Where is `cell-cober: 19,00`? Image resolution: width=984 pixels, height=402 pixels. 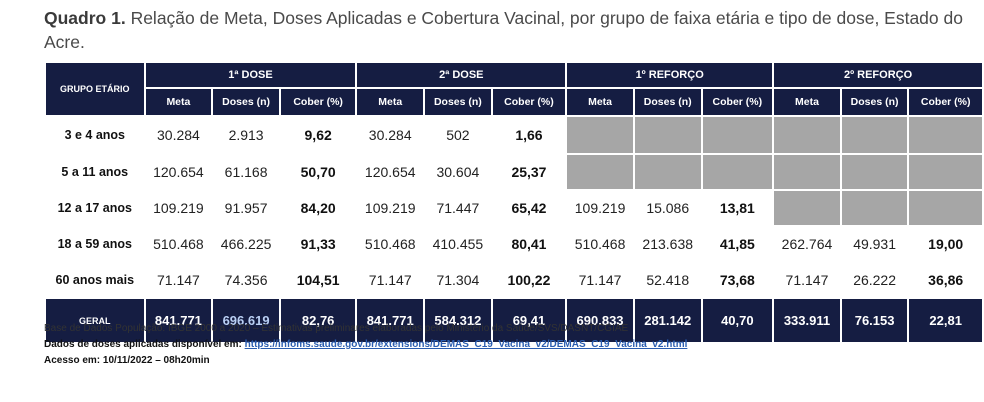 cell-cober: 19,00 is located at coordinates (945, 244).